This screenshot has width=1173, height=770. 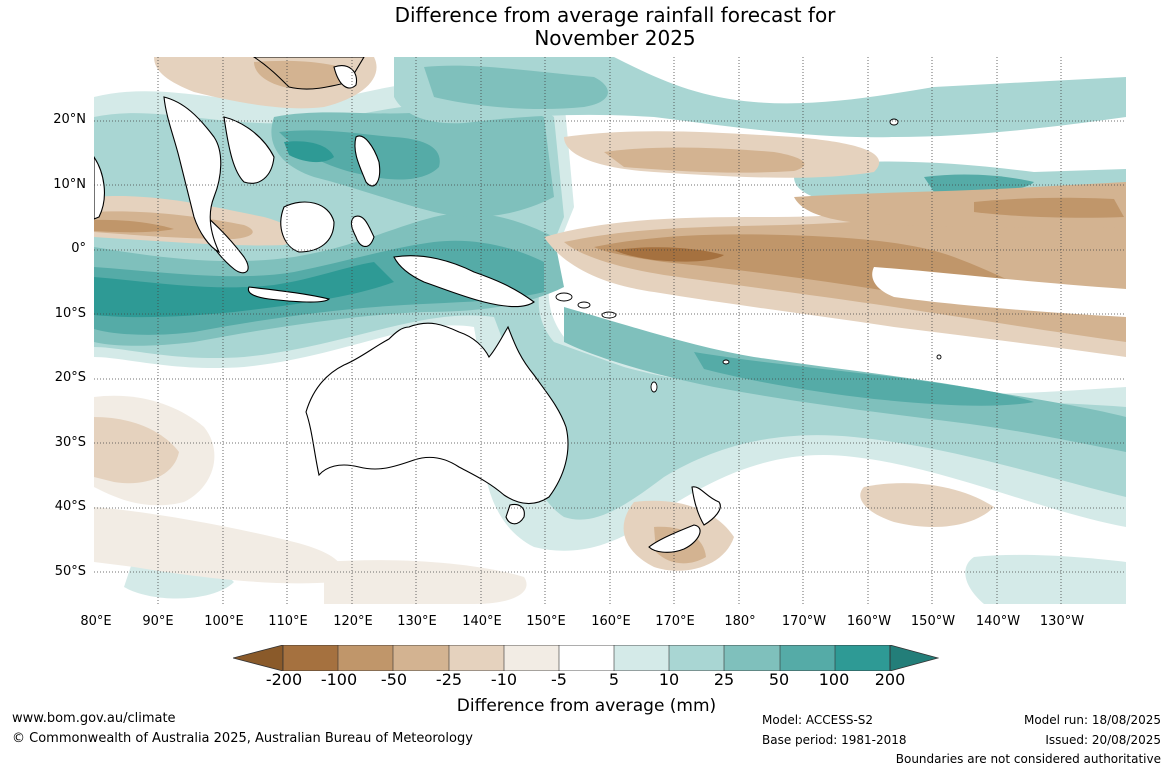 What do you see at coordinates (69, 119) in the screenshot?
I see `lat-label-20n: 20°N` at bounding box center [69, 119].